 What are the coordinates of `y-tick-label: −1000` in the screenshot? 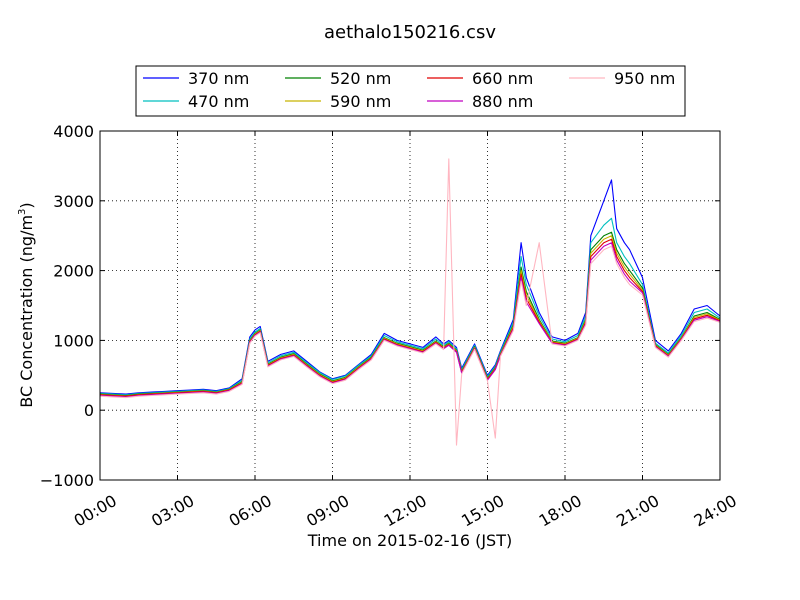 It's located at (67, 480).